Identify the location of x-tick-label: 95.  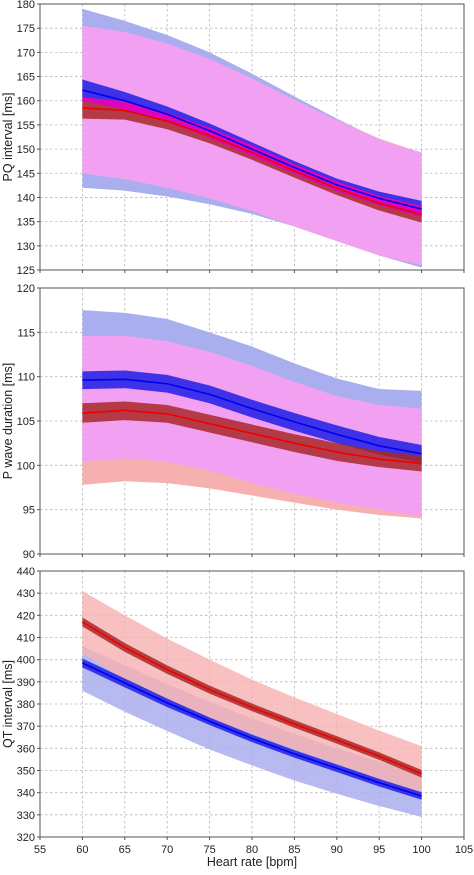
(379, 850).